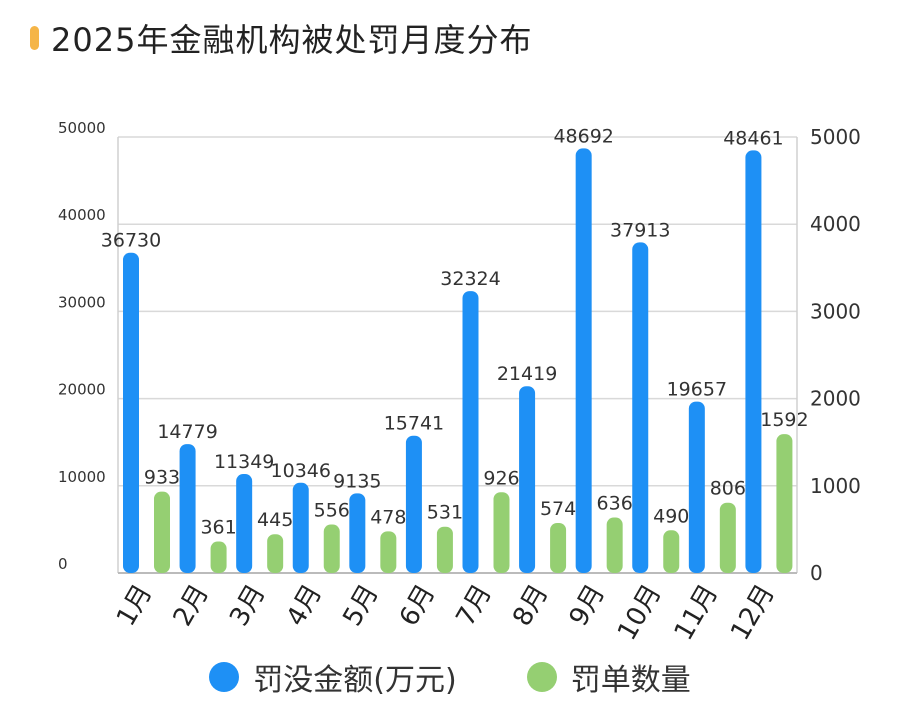 This screenshot has width=900, height=713. I want to click on data-label-count: 556, so click(332, 511).